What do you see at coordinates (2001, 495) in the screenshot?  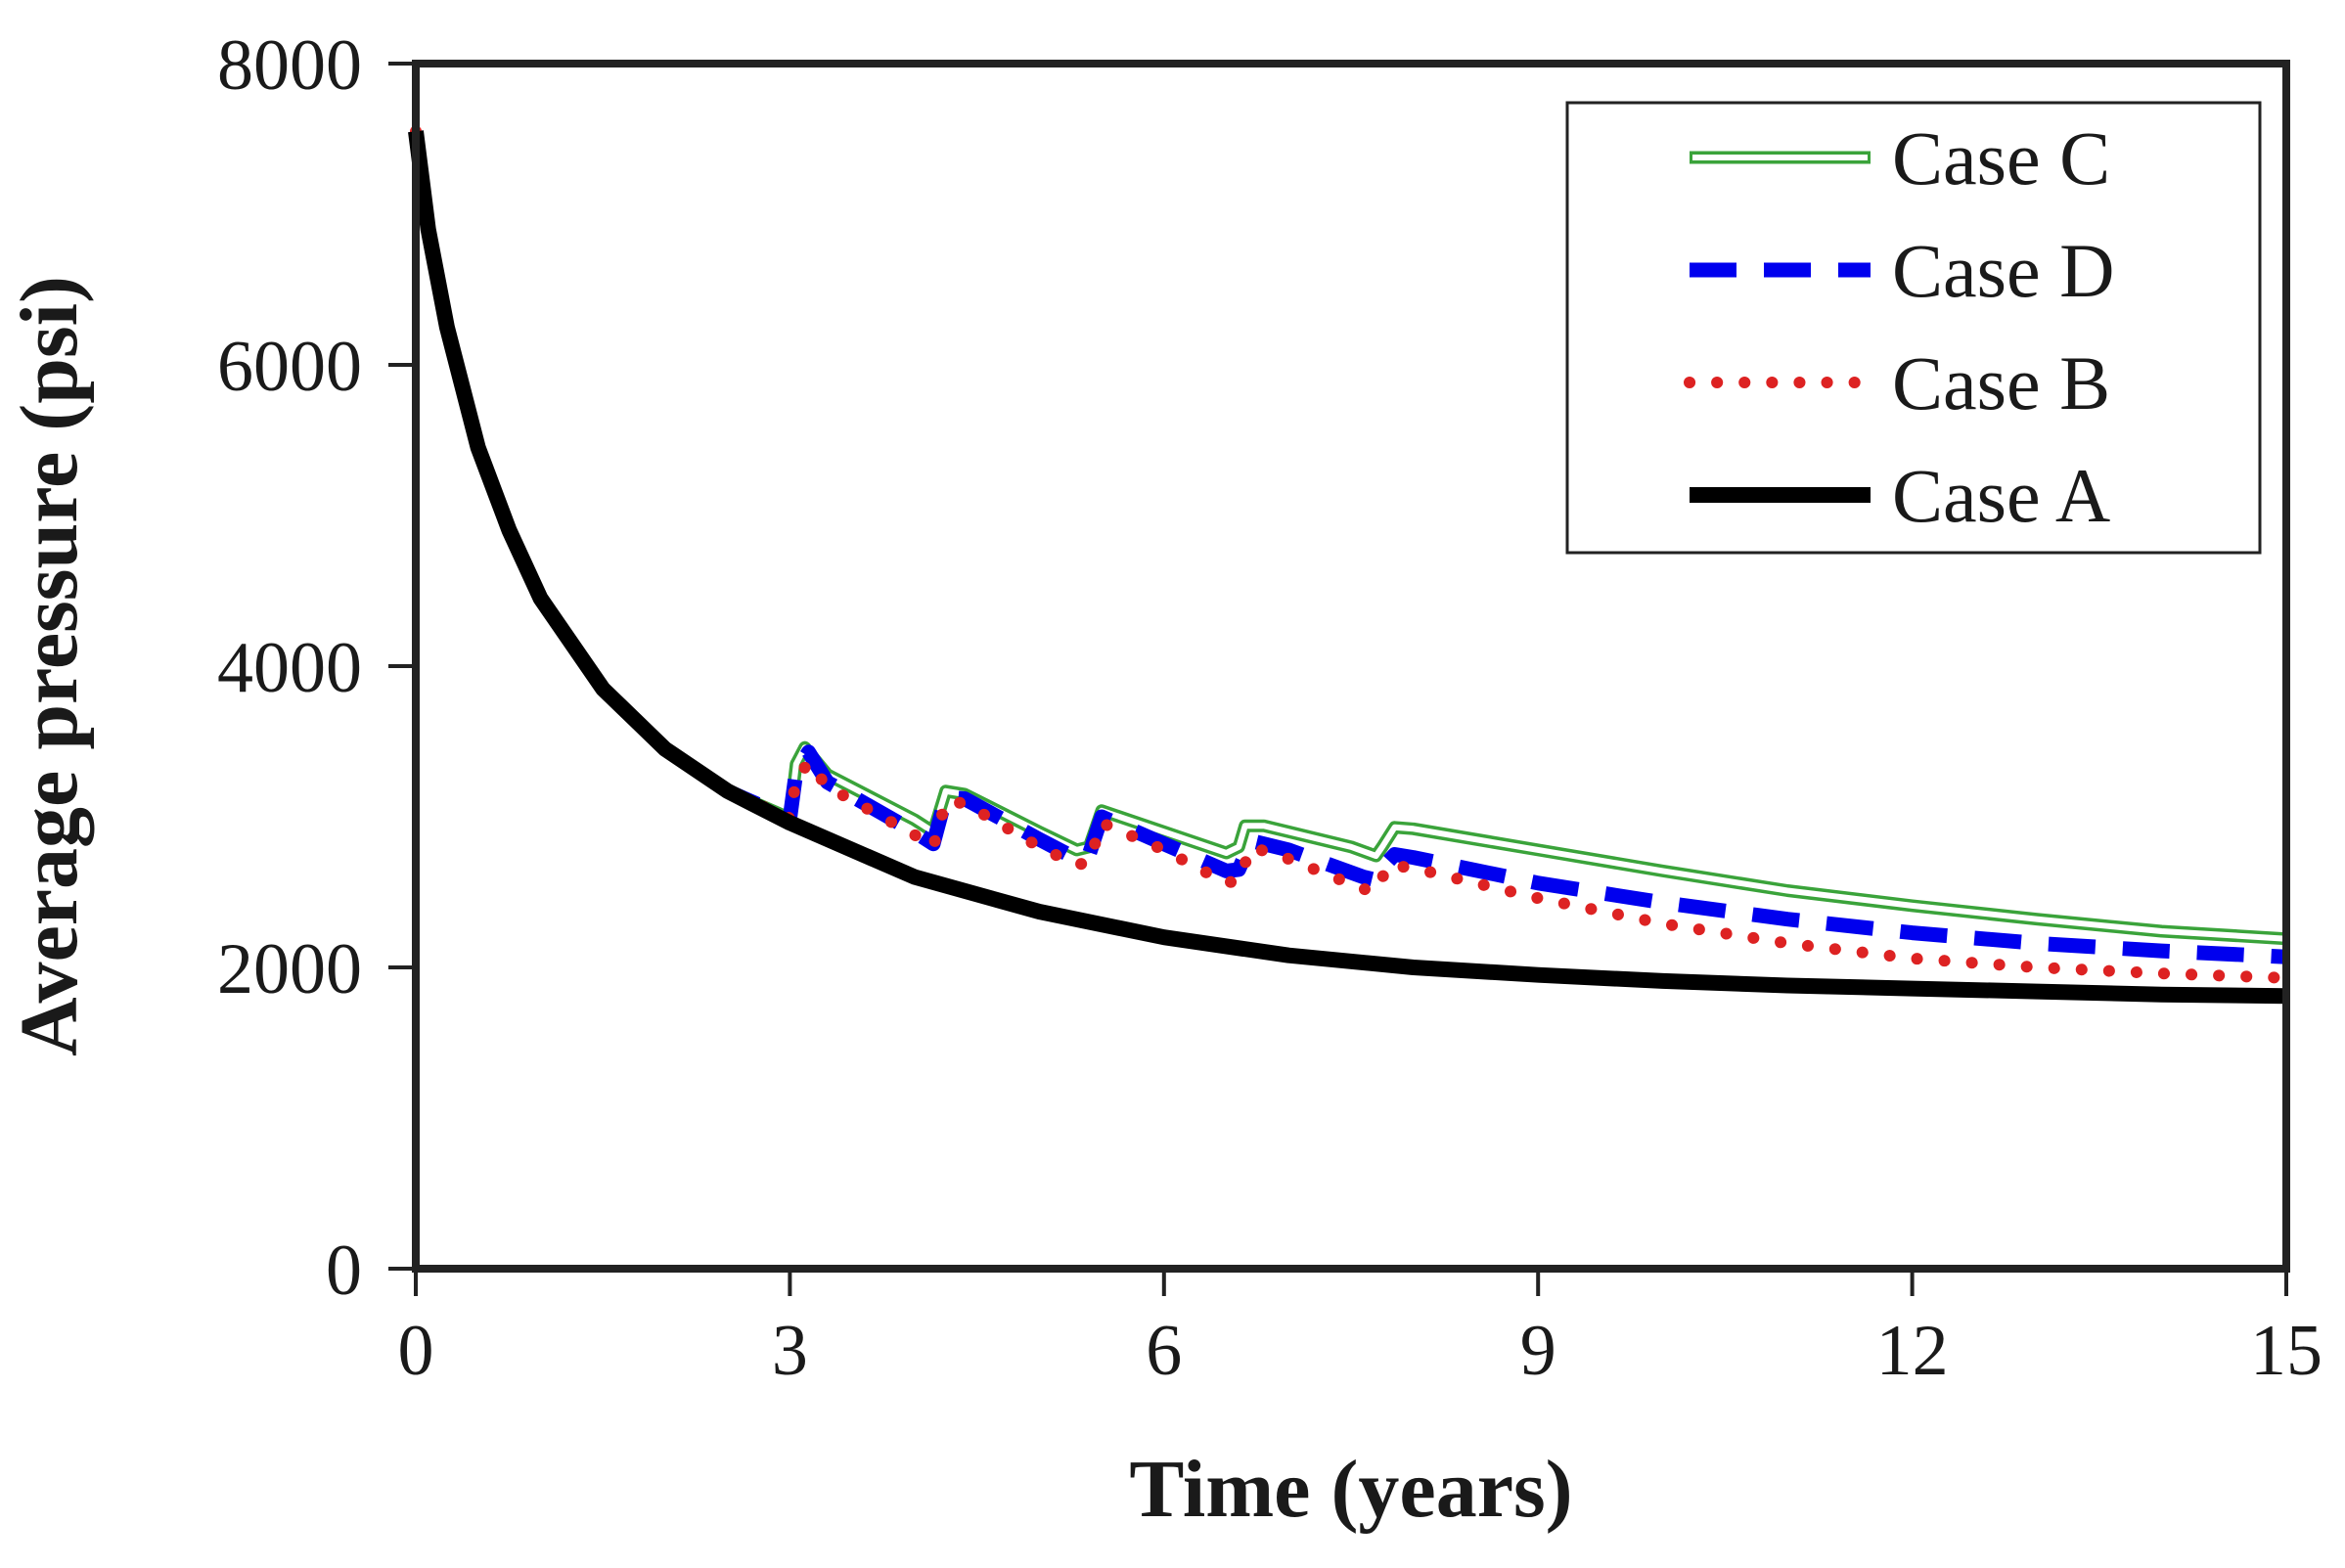 I see `legend-label: Case A` at bounding box center [2001, 495].